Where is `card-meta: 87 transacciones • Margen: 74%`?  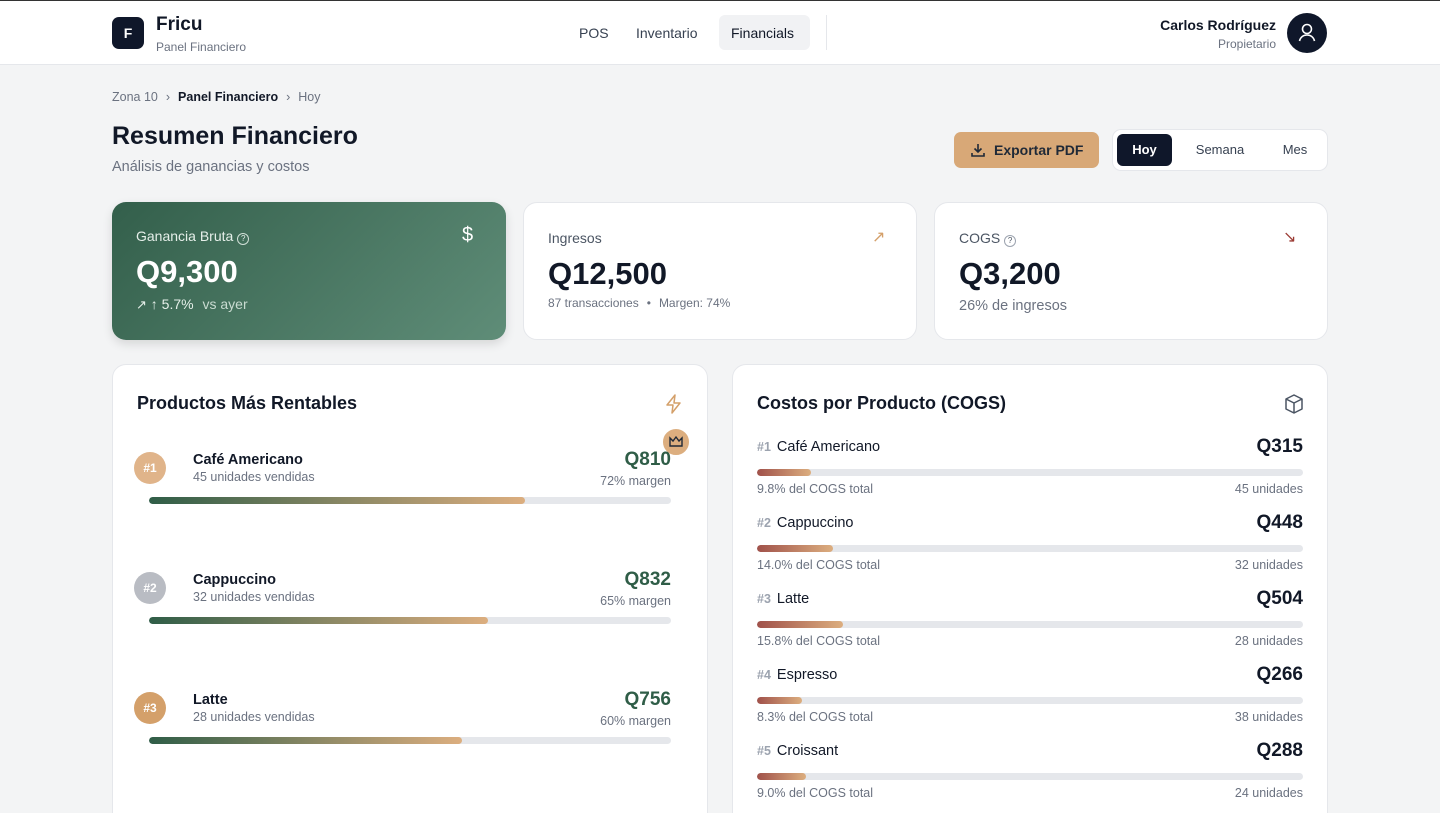 card-meta: 87 transacciones • Margen: 74% is located at coordinates (639, 303).